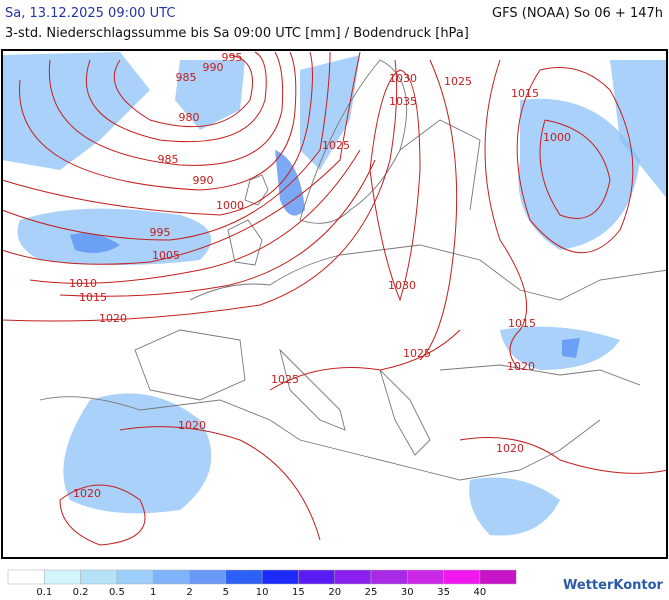 This screenshot has height=600, width=669. What do you see at coordinates (117, 592) in the screenshot?
I see `legend-label: 0.5` at bounding box center [117, 592].